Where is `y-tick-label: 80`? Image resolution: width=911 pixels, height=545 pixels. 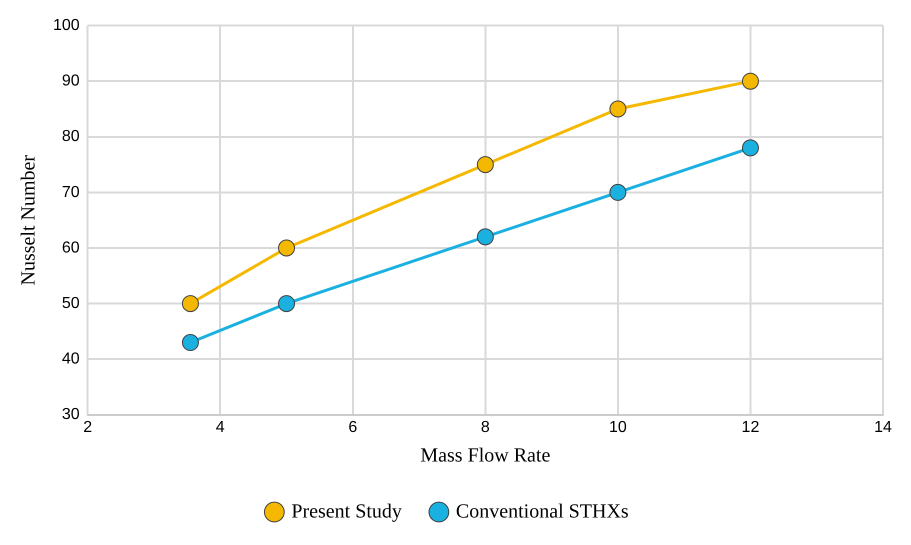
y-tick-label: 80 is located at coordinates (71, 137).